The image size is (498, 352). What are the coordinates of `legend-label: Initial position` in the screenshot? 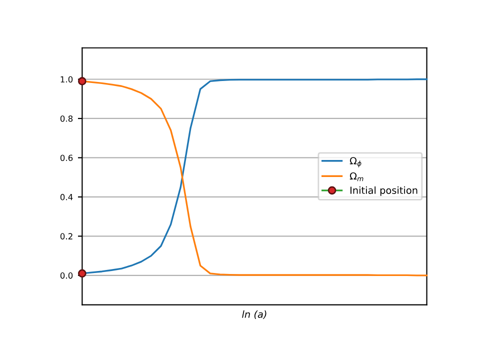 It's located at (384, 191).